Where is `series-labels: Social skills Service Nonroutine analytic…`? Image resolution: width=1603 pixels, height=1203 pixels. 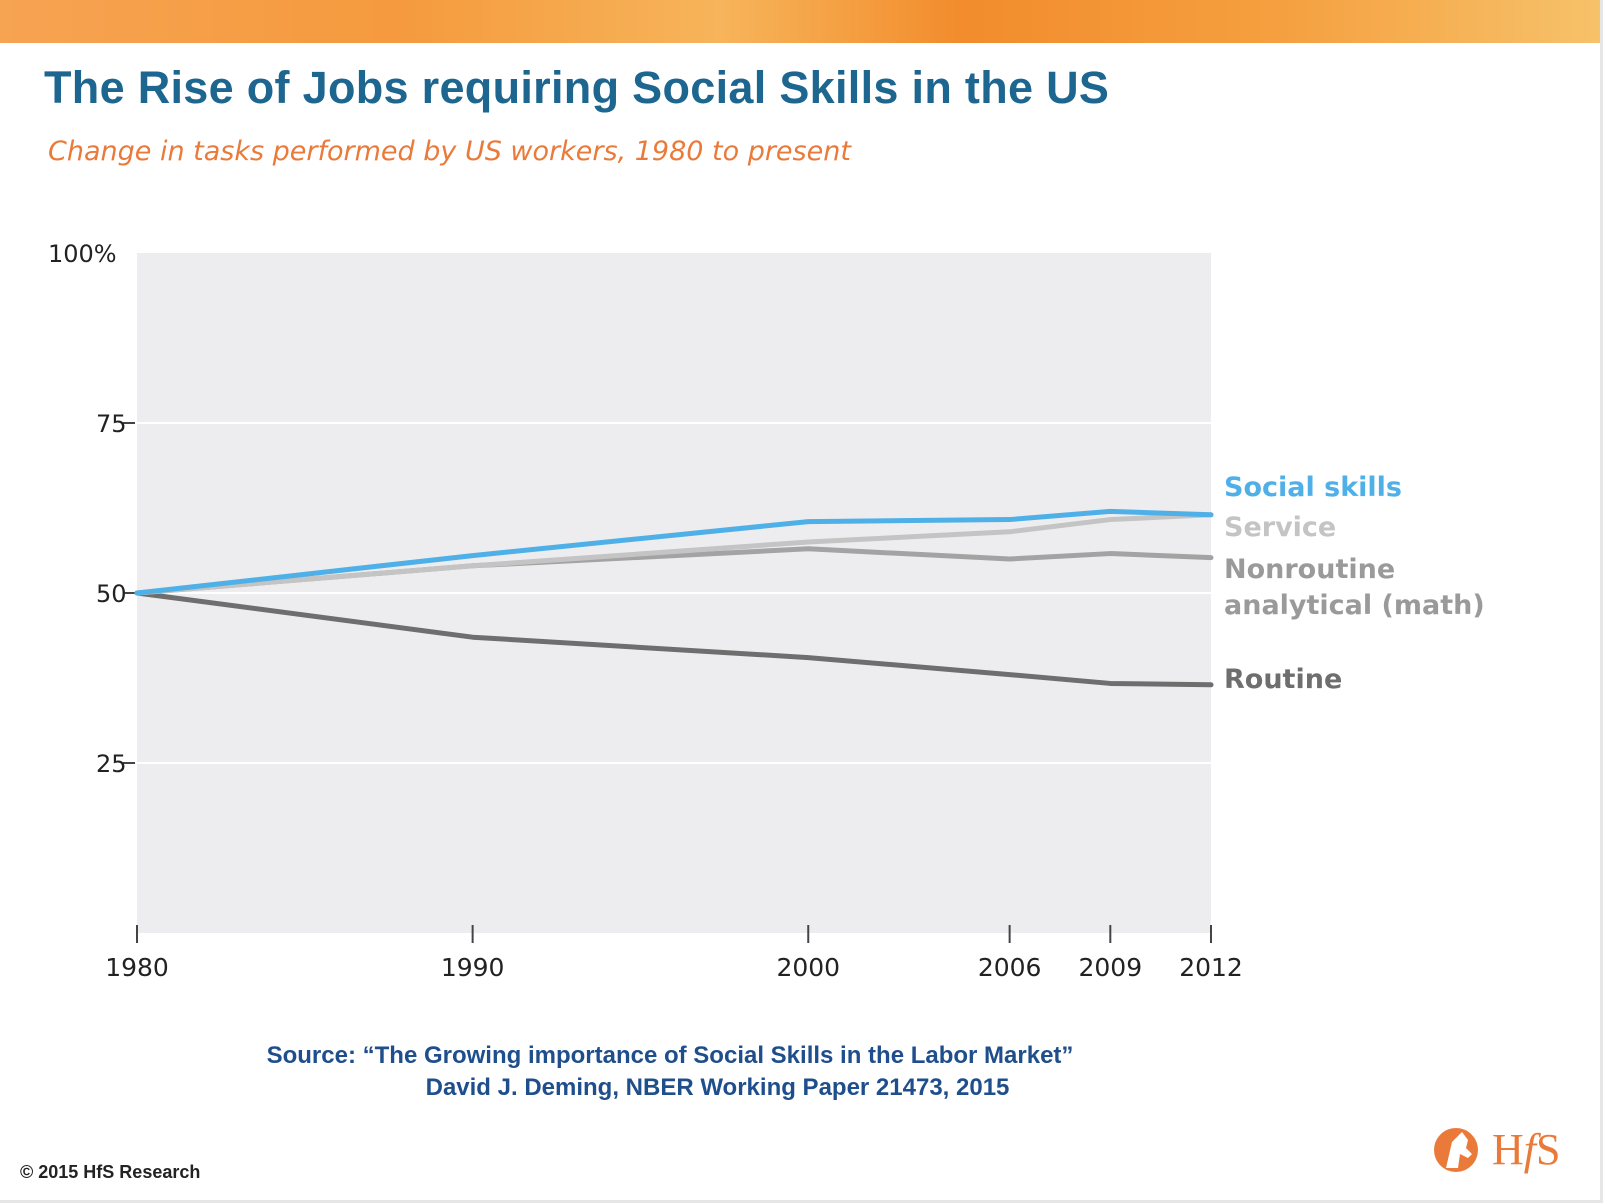
series-labels: Social skills Service Nonroutine analytic… is located at coordinates (1354, 583).